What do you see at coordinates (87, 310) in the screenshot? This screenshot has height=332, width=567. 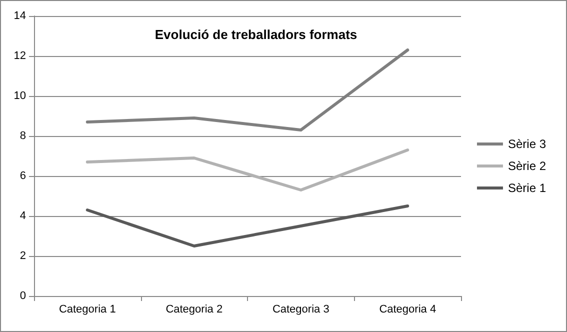 I see `x-tick-label: Categoria 1` at bounding box center [87, 310].